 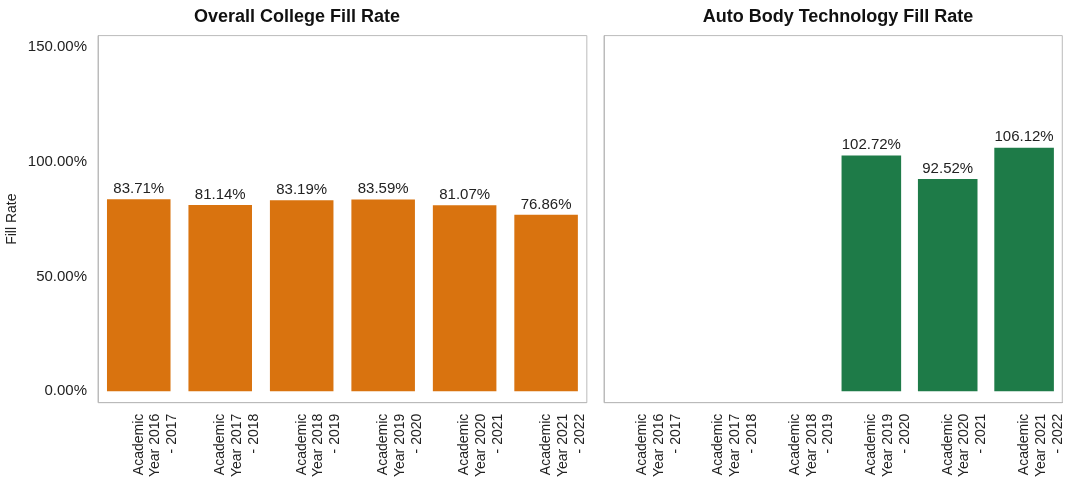 What do you see at coordinates (948, 167) in the screenshot?
I see `data-label: 92.52%` at bounding box center [948, 167].